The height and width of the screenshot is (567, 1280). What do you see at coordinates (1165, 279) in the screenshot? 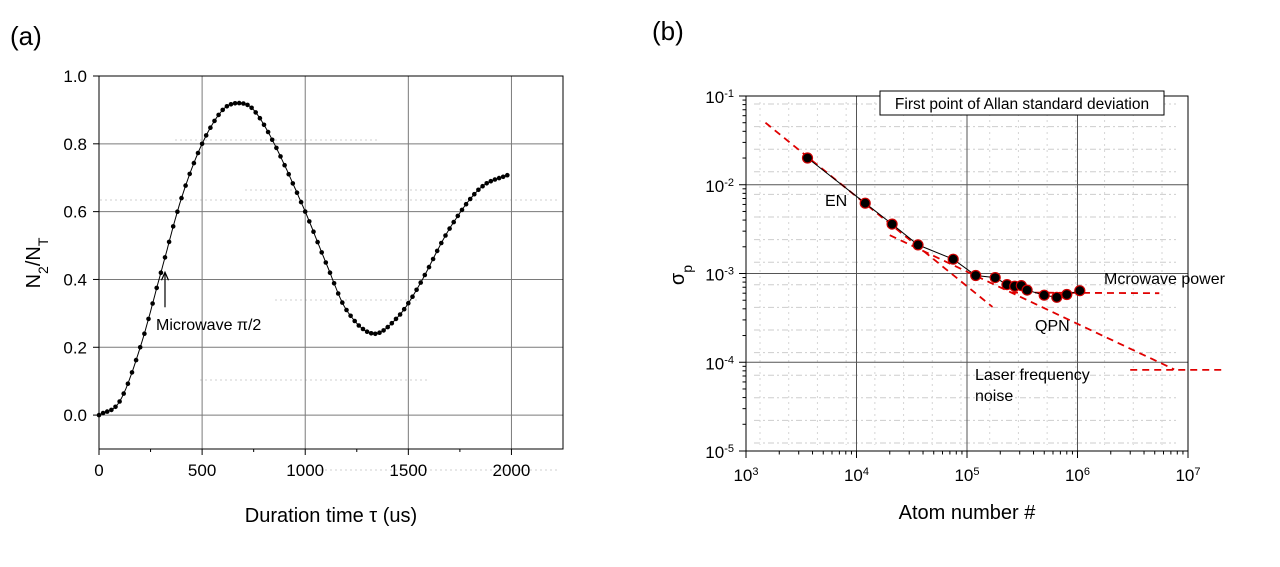
I see `chart-b-annotation-microwave-power: Mcrowave power` at bounding box center [1165, 279].